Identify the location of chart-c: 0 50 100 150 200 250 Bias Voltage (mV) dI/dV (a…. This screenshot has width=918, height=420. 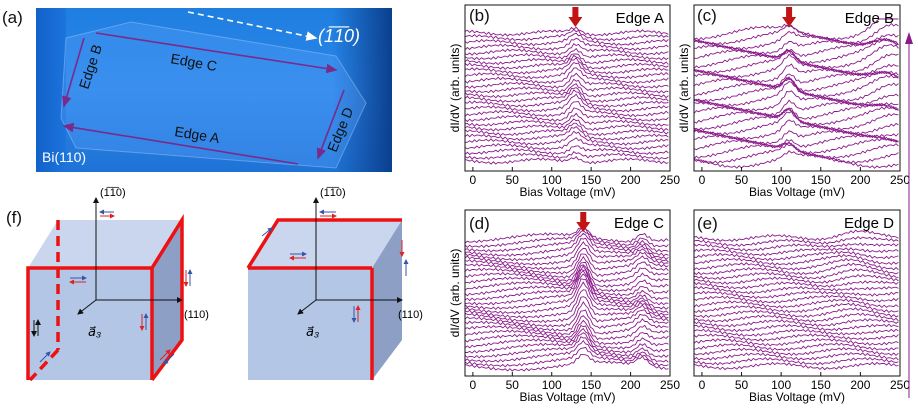
(793, 101).